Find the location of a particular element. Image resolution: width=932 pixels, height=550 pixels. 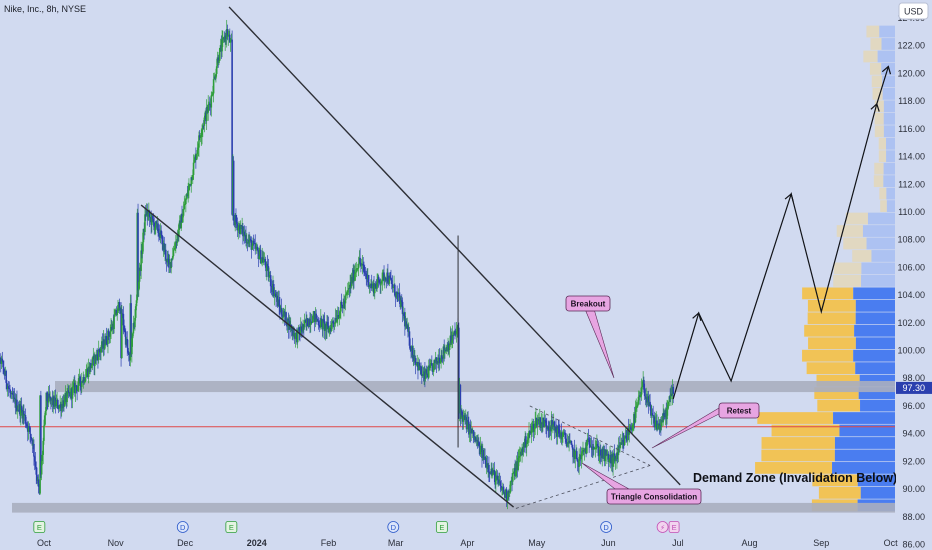

currency-button-label: USD is located at coordinates (914, 12).